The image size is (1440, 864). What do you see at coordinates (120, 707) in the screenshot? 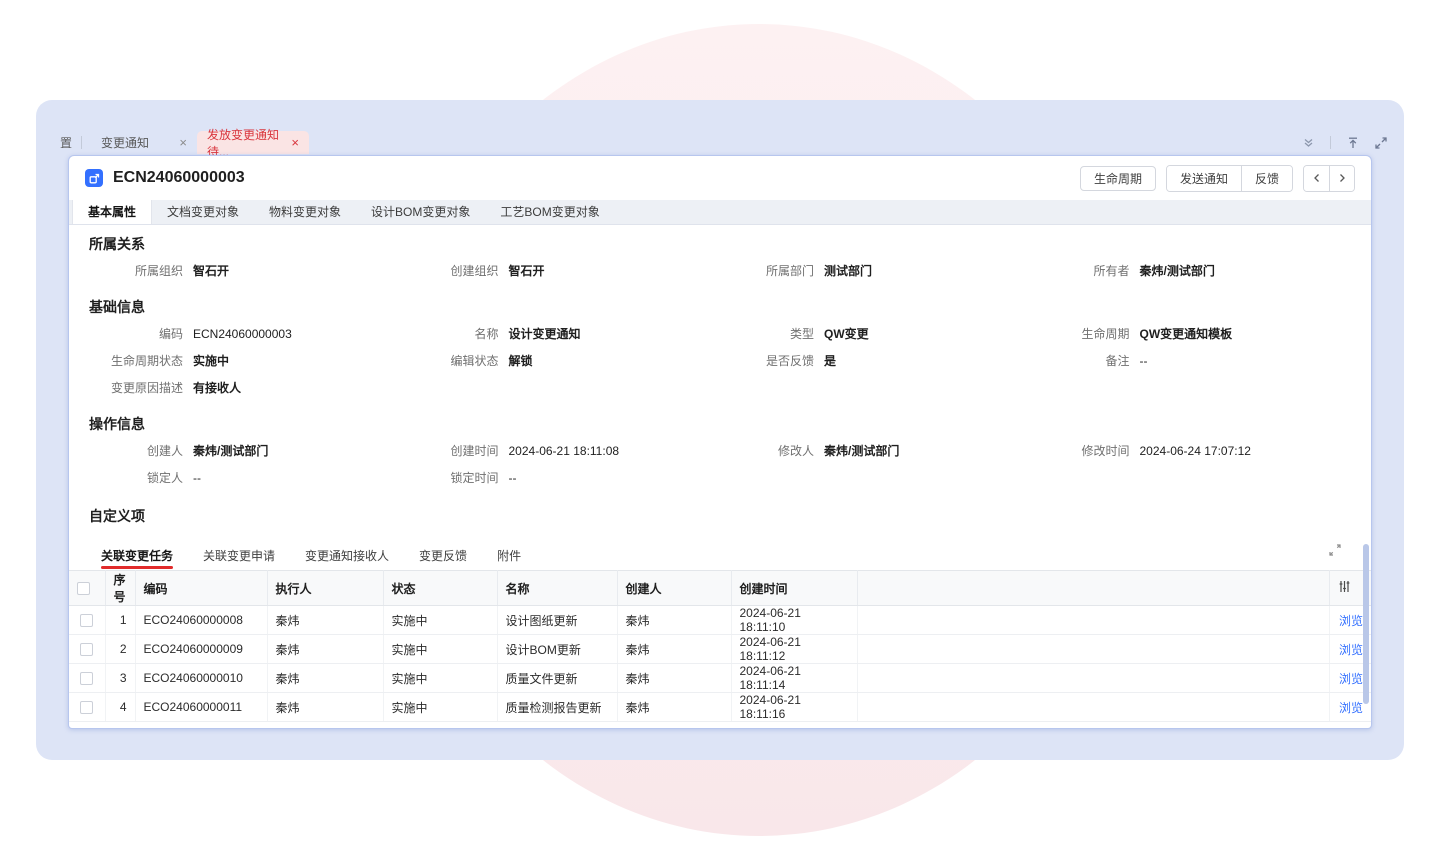
I see `cell-seq: 4` at bounding box center [120, 707].